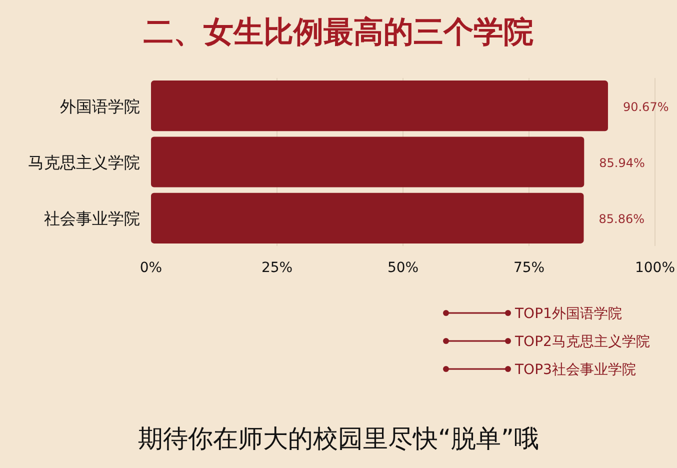 The width and height of the screenshot is (677, 468). Describe the element at coordinates (645, 107) in the screenshot. I see `data-label: 90.67%` at that location.